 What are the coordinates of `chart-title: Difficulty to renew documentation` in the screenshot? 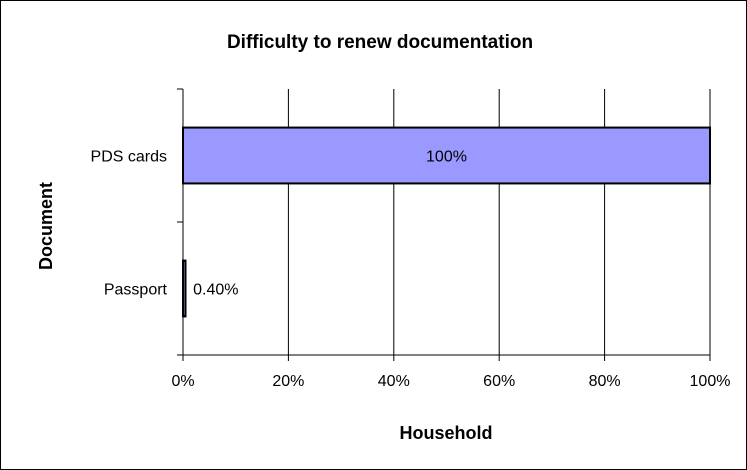 It's located at (380, 42).